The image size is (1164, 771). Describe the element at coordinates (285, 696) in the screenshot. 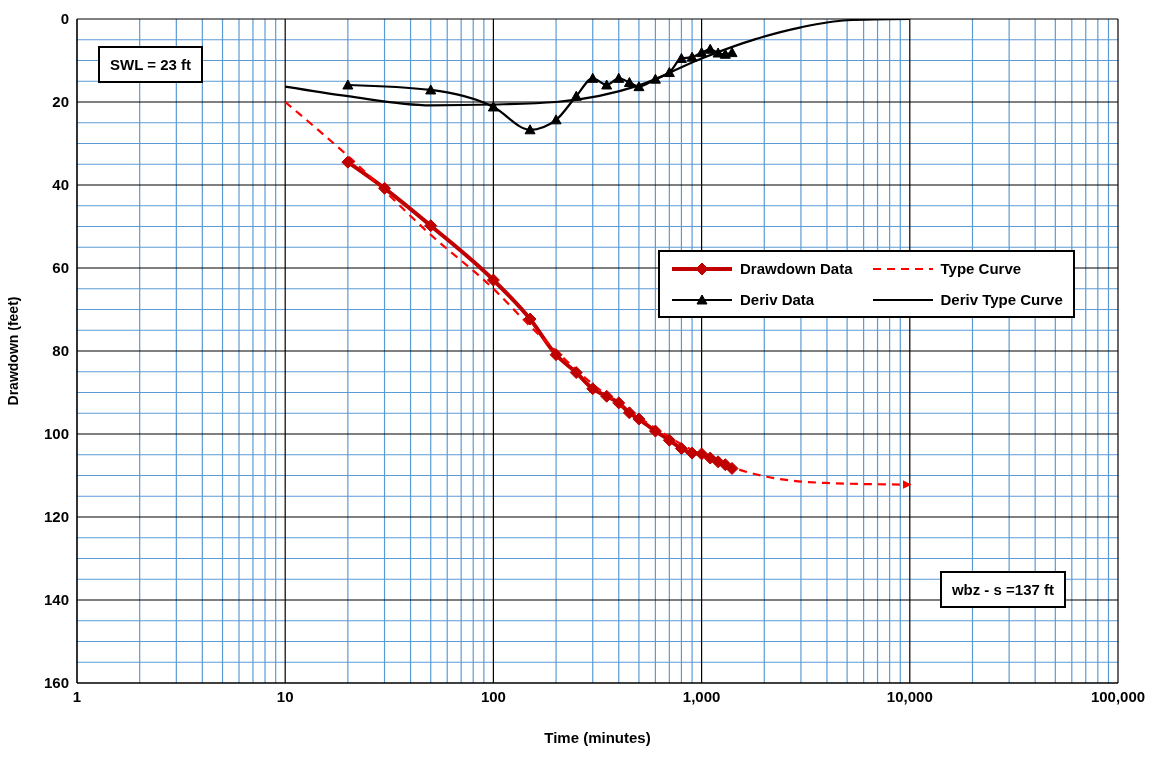

I see `x-tick-label: 10` at that location.